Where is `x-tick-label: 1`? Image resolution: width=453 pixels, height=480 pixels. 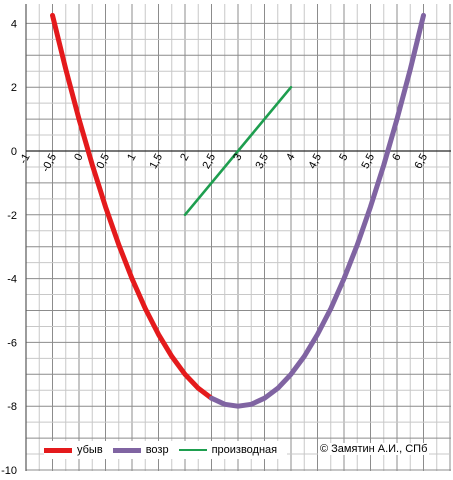 x-tick-label: 1 is located at coordinates (131, 157).